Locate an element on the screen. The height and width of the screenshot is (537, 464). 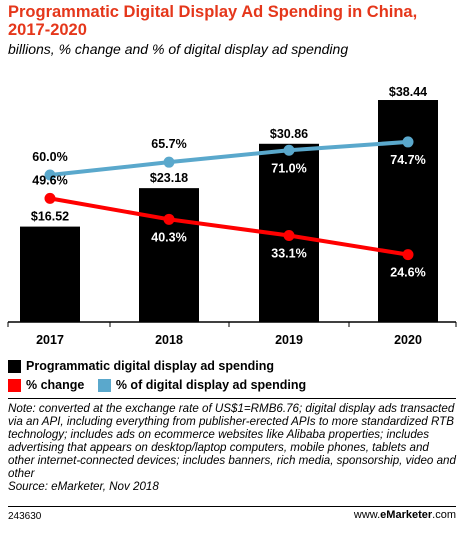
bar-label-2018: $23.18 is located at coordinates (169, 178).